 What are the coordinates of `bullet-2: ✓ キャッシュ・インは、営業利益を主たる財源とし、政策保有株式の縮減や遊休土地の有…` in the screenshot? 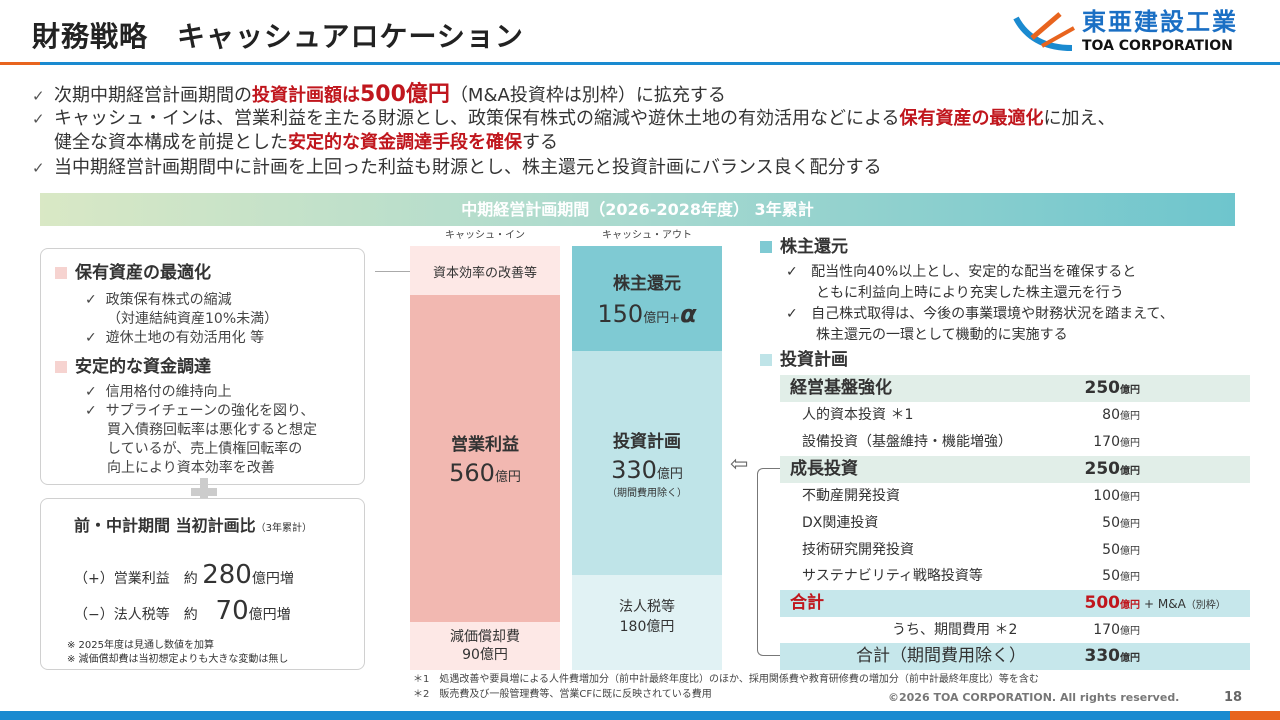 It's located at (574, 118).